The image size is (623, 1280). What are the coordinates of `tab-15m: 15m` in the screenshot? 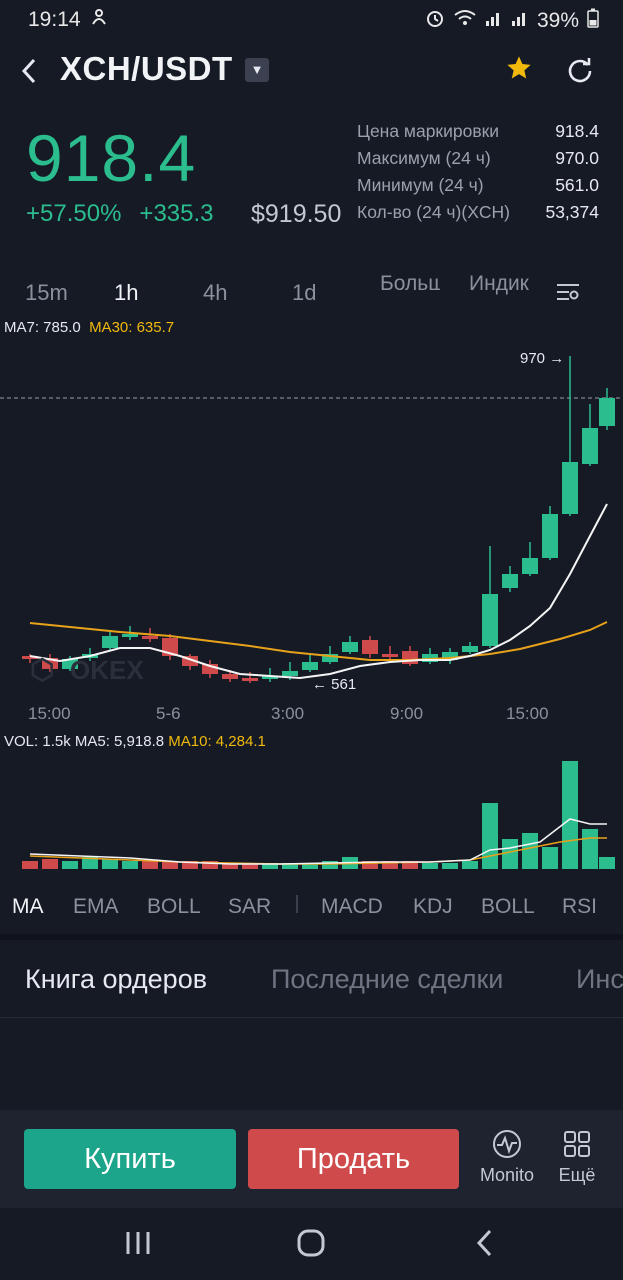 It's located at (46, 292).